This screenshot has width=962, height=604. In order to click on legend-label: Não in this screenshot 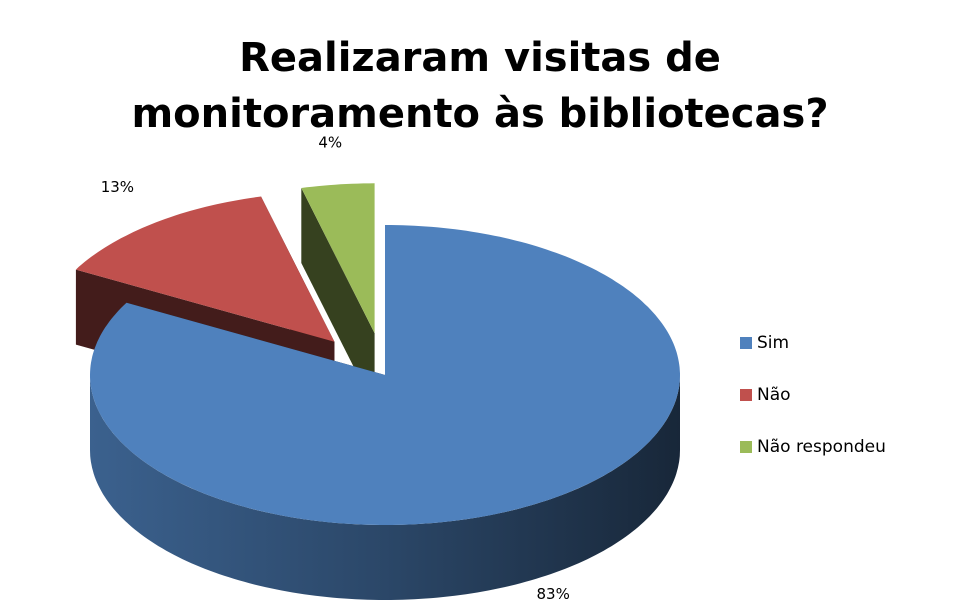, I will do `click(774, 395)`.